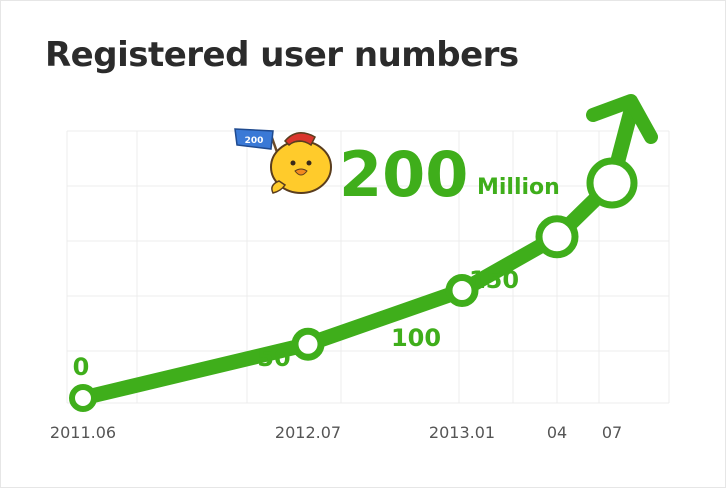 Image resolution: width=726 pixels, height=489 pixels. I want to click on chick-beak, so click(301, 172).